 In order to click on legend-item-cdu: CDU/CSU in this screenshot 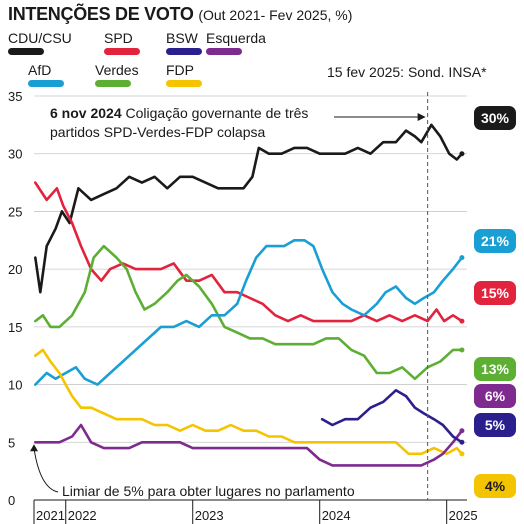, I will do `click(40, 42)`.